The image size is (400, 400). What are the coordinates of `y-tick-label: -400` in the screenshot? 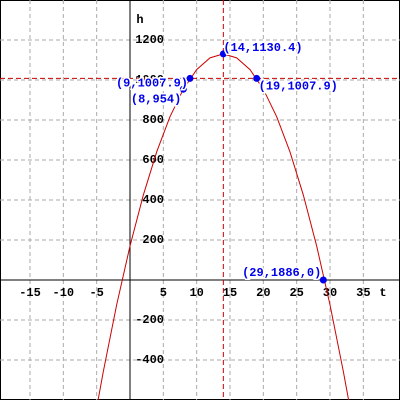 It's located at (149, 360).